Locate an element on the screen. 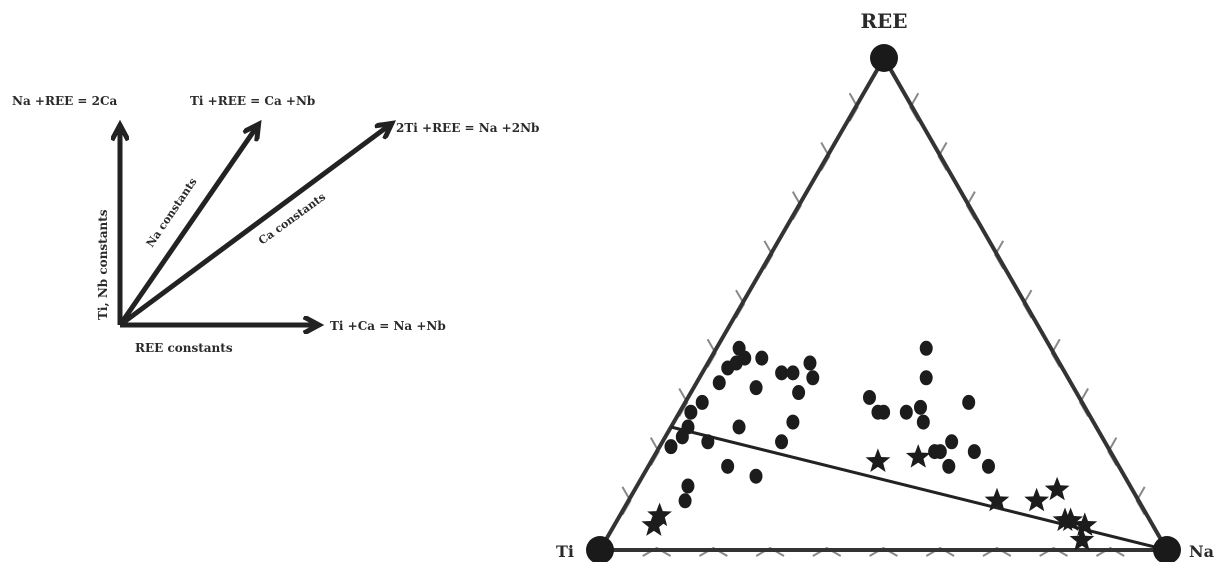 Image resolution: width=1229 pixels, height=562 pixels. vertex-ree-marker is located at coordinates (884, 58).